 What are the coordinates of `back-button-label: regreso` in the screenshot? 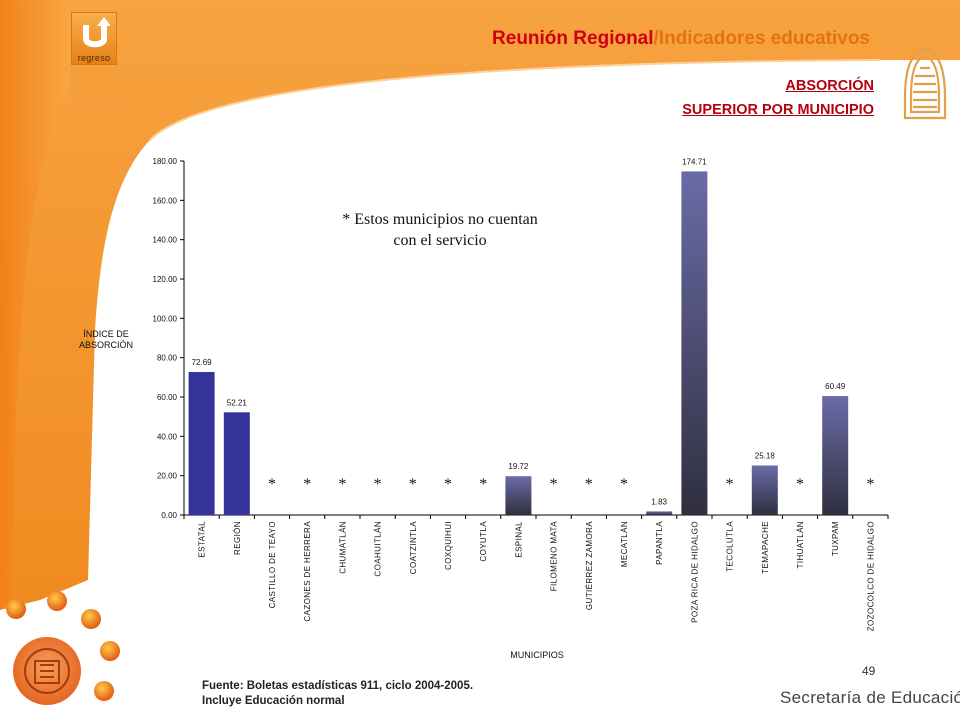 It's located at (94, 58).